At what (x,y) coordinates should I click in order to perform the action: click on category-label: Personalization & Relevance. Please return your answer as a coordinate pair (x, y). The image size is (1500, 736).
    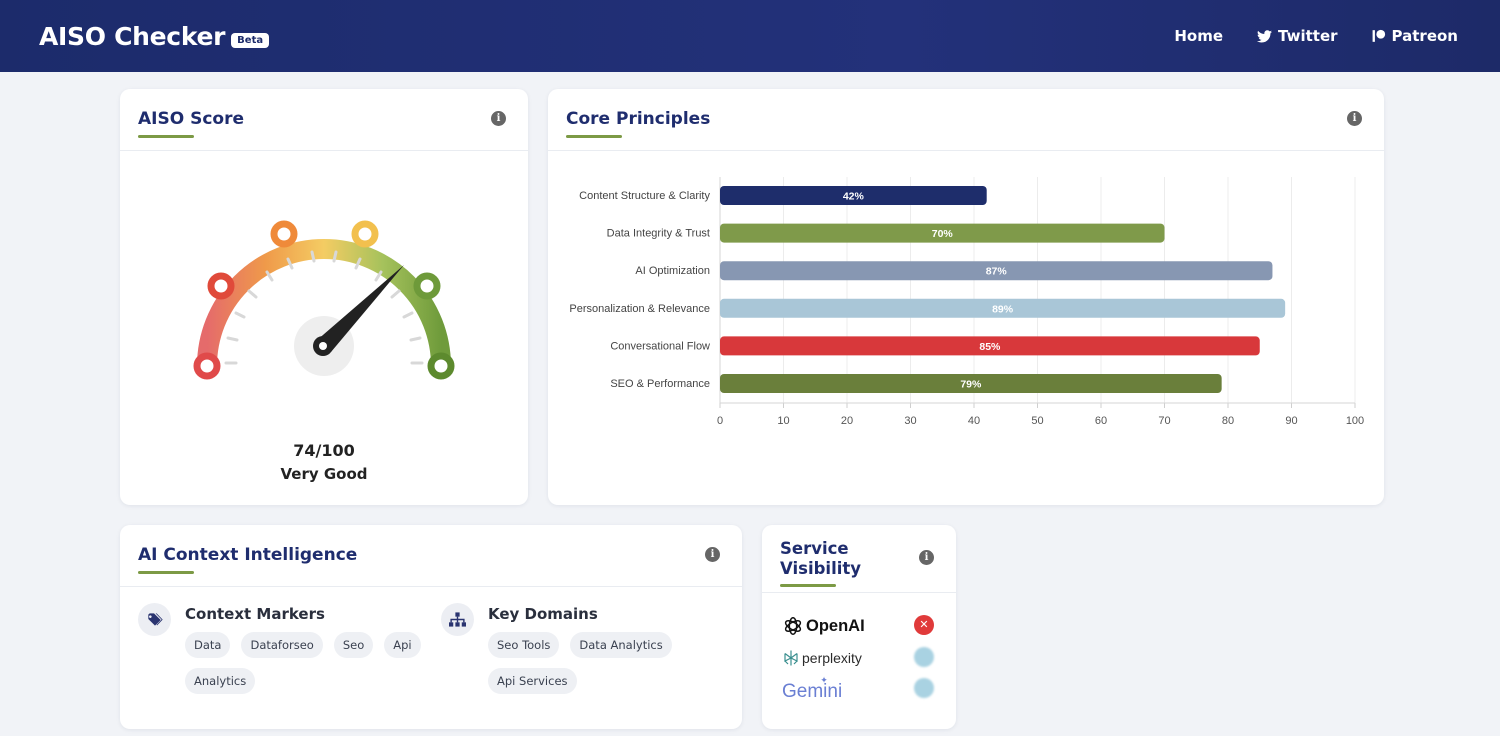
    Looking at the image, I should click on (639, 309).